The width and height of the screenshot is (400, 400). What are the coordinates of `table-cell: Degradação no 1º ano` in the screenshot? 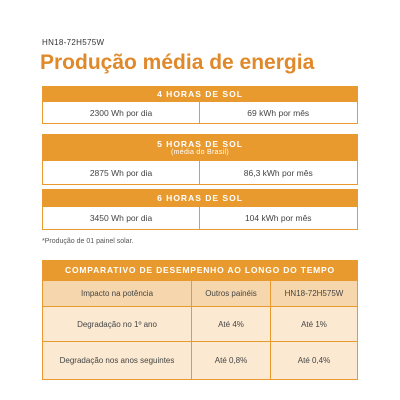 It's located at (117, 324).